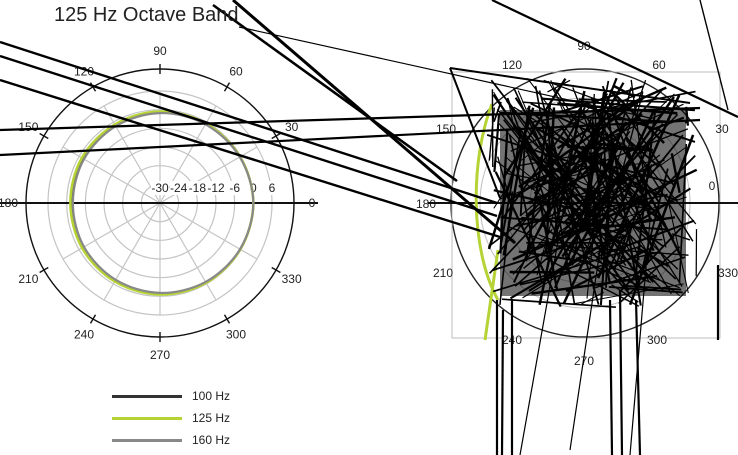 The height and width of the screenshot is (455, 738). I want to click on angle-label-11: 330, so click(292, 279).